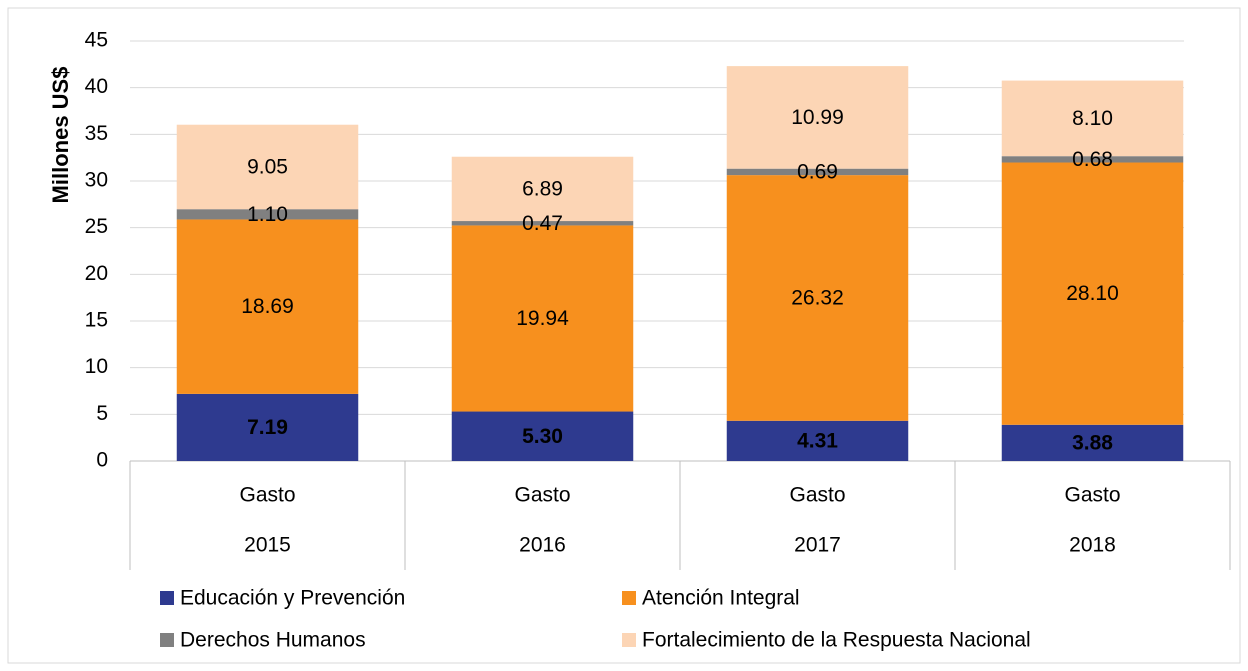  I want to click on y-tick-label: 25, so click(96, 226).